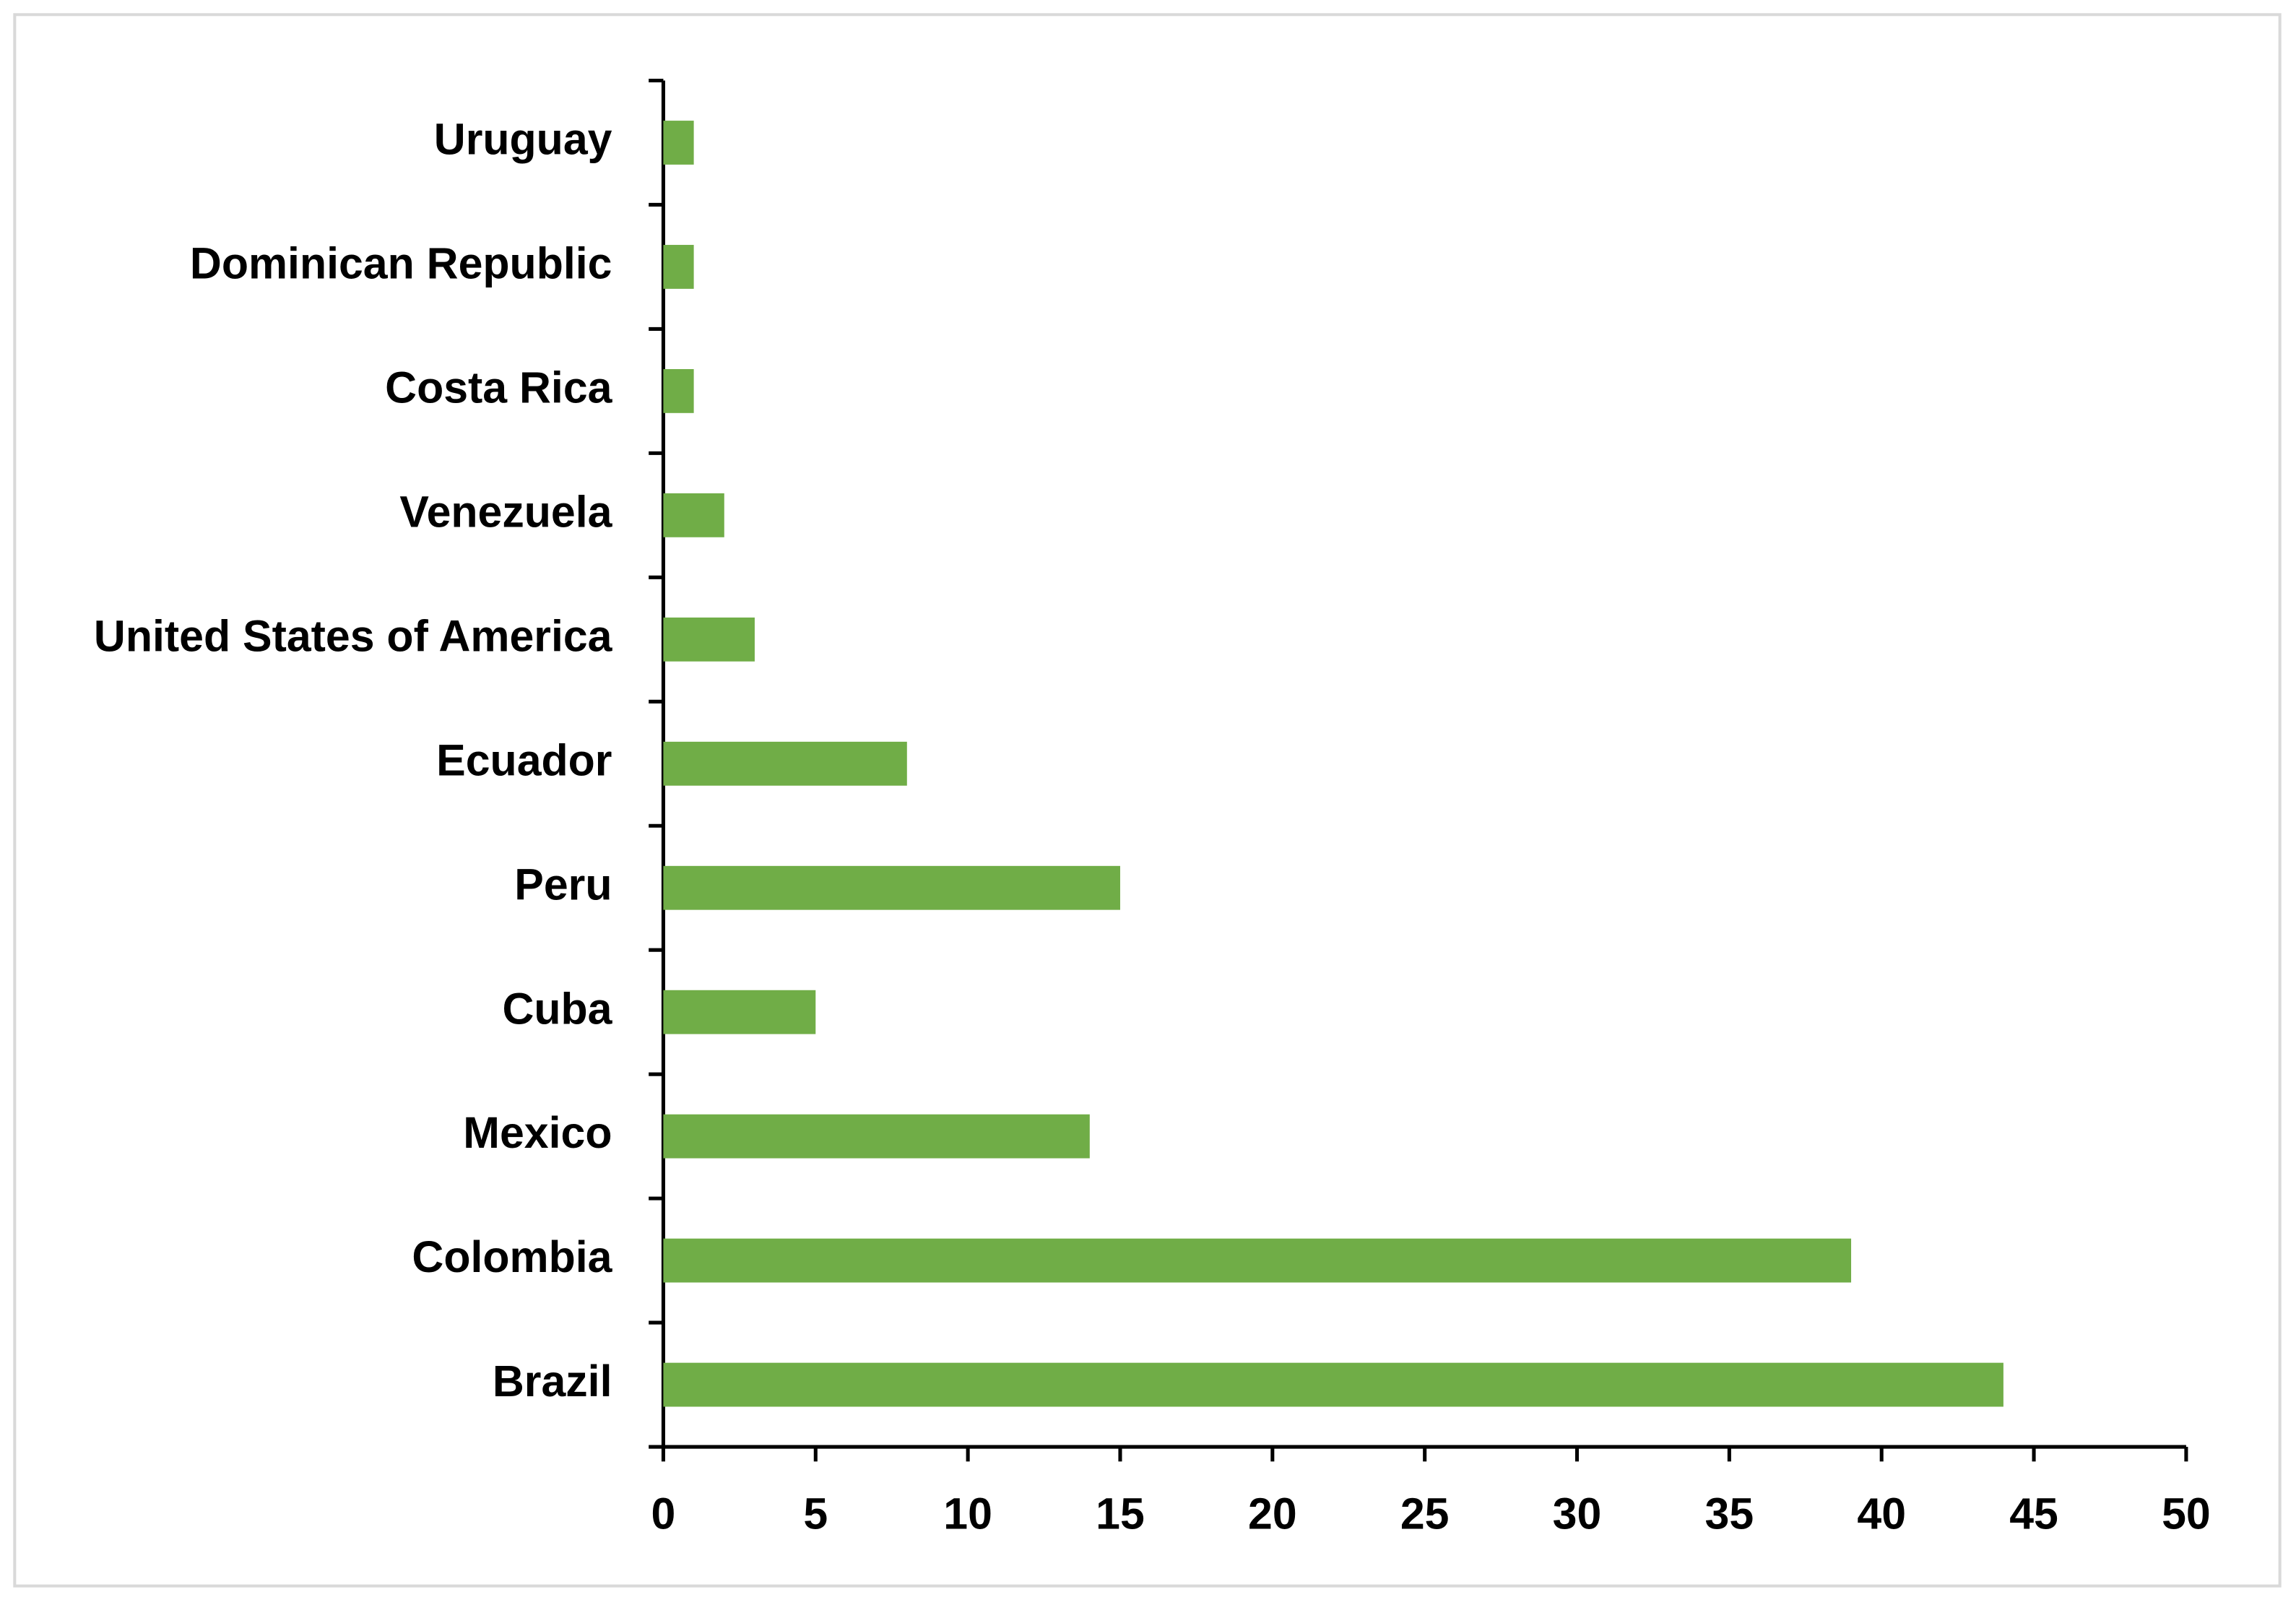  Describe the element at coordinates (815, 1514) in the screenshot. I see `x-tick-label: 5` at that location.